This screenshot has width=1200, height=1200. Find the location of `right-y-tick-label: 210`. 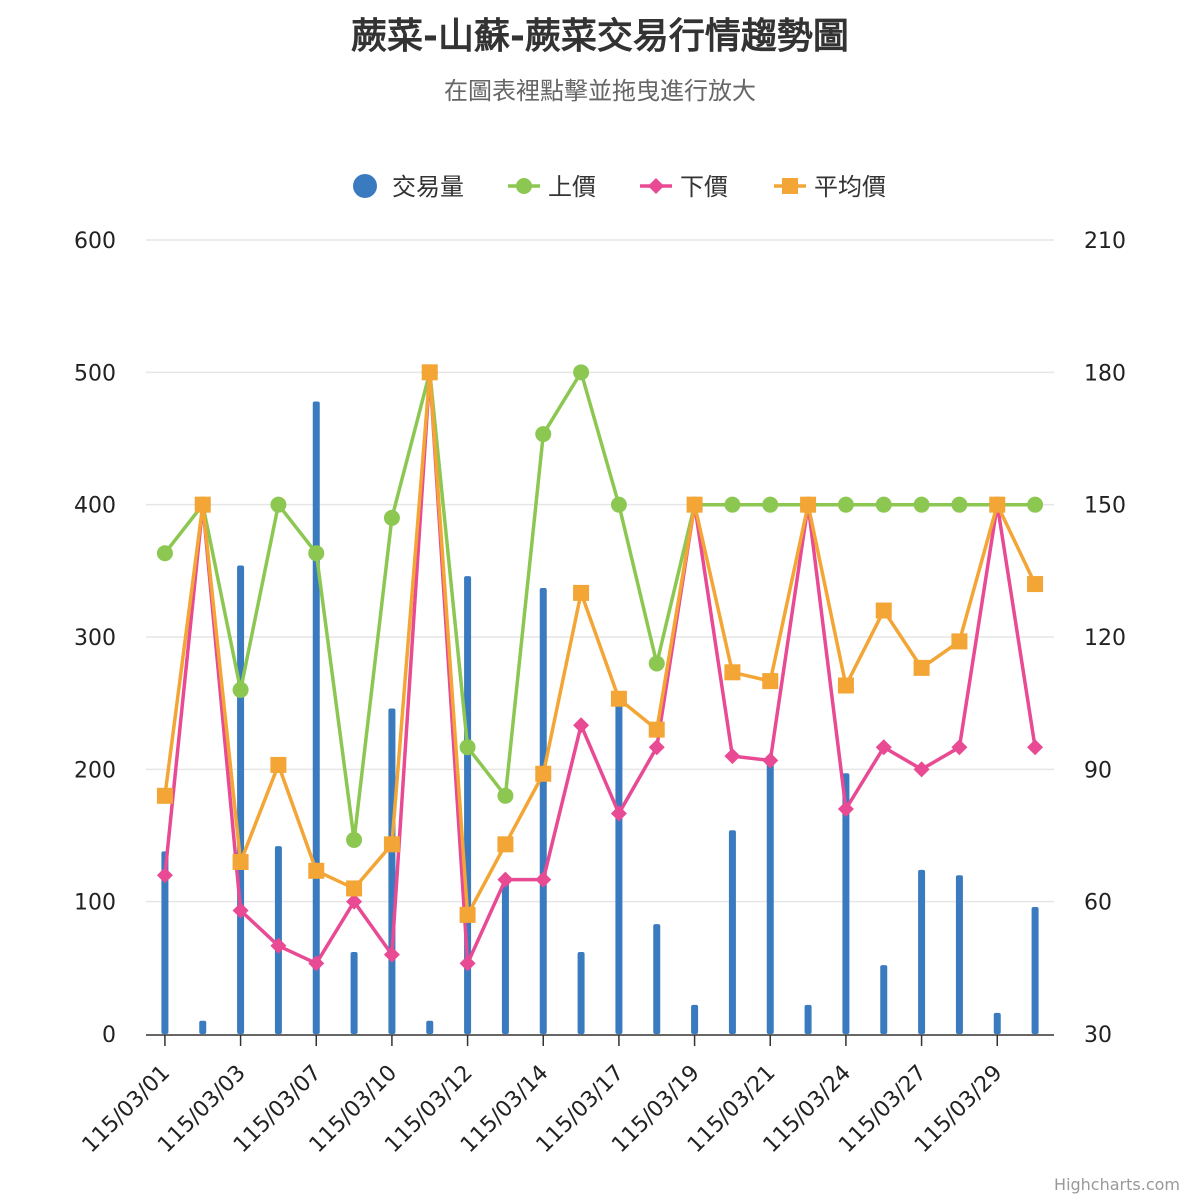

right-y-tick-label: 210 is located at coordinates (1105, 241).